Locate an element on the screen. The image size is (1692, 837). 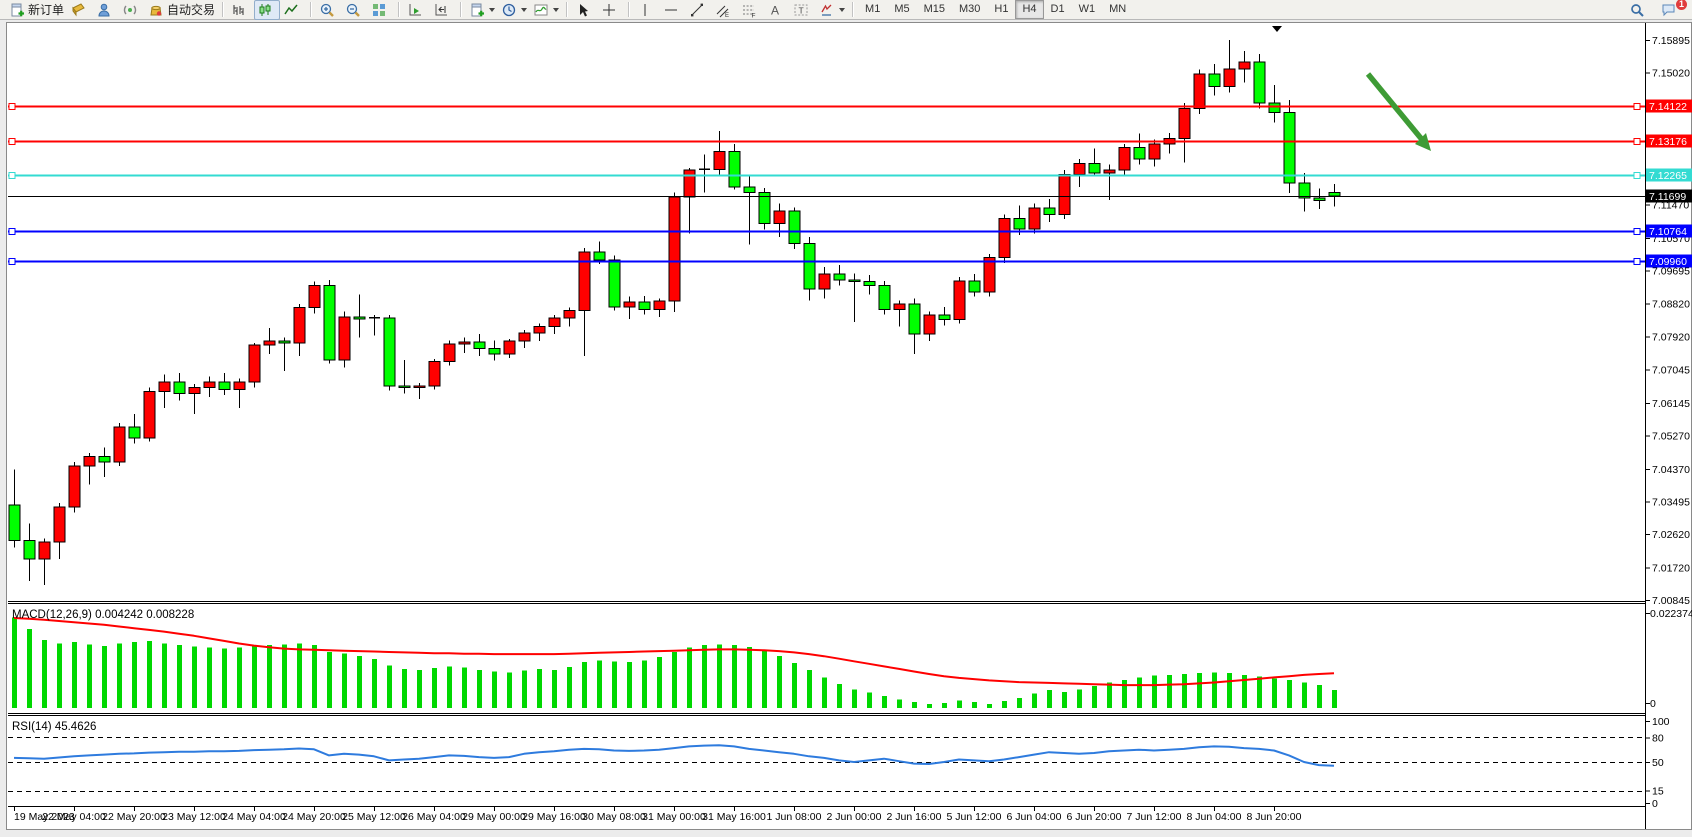
vline-icon is located at coordinates (645, 10).